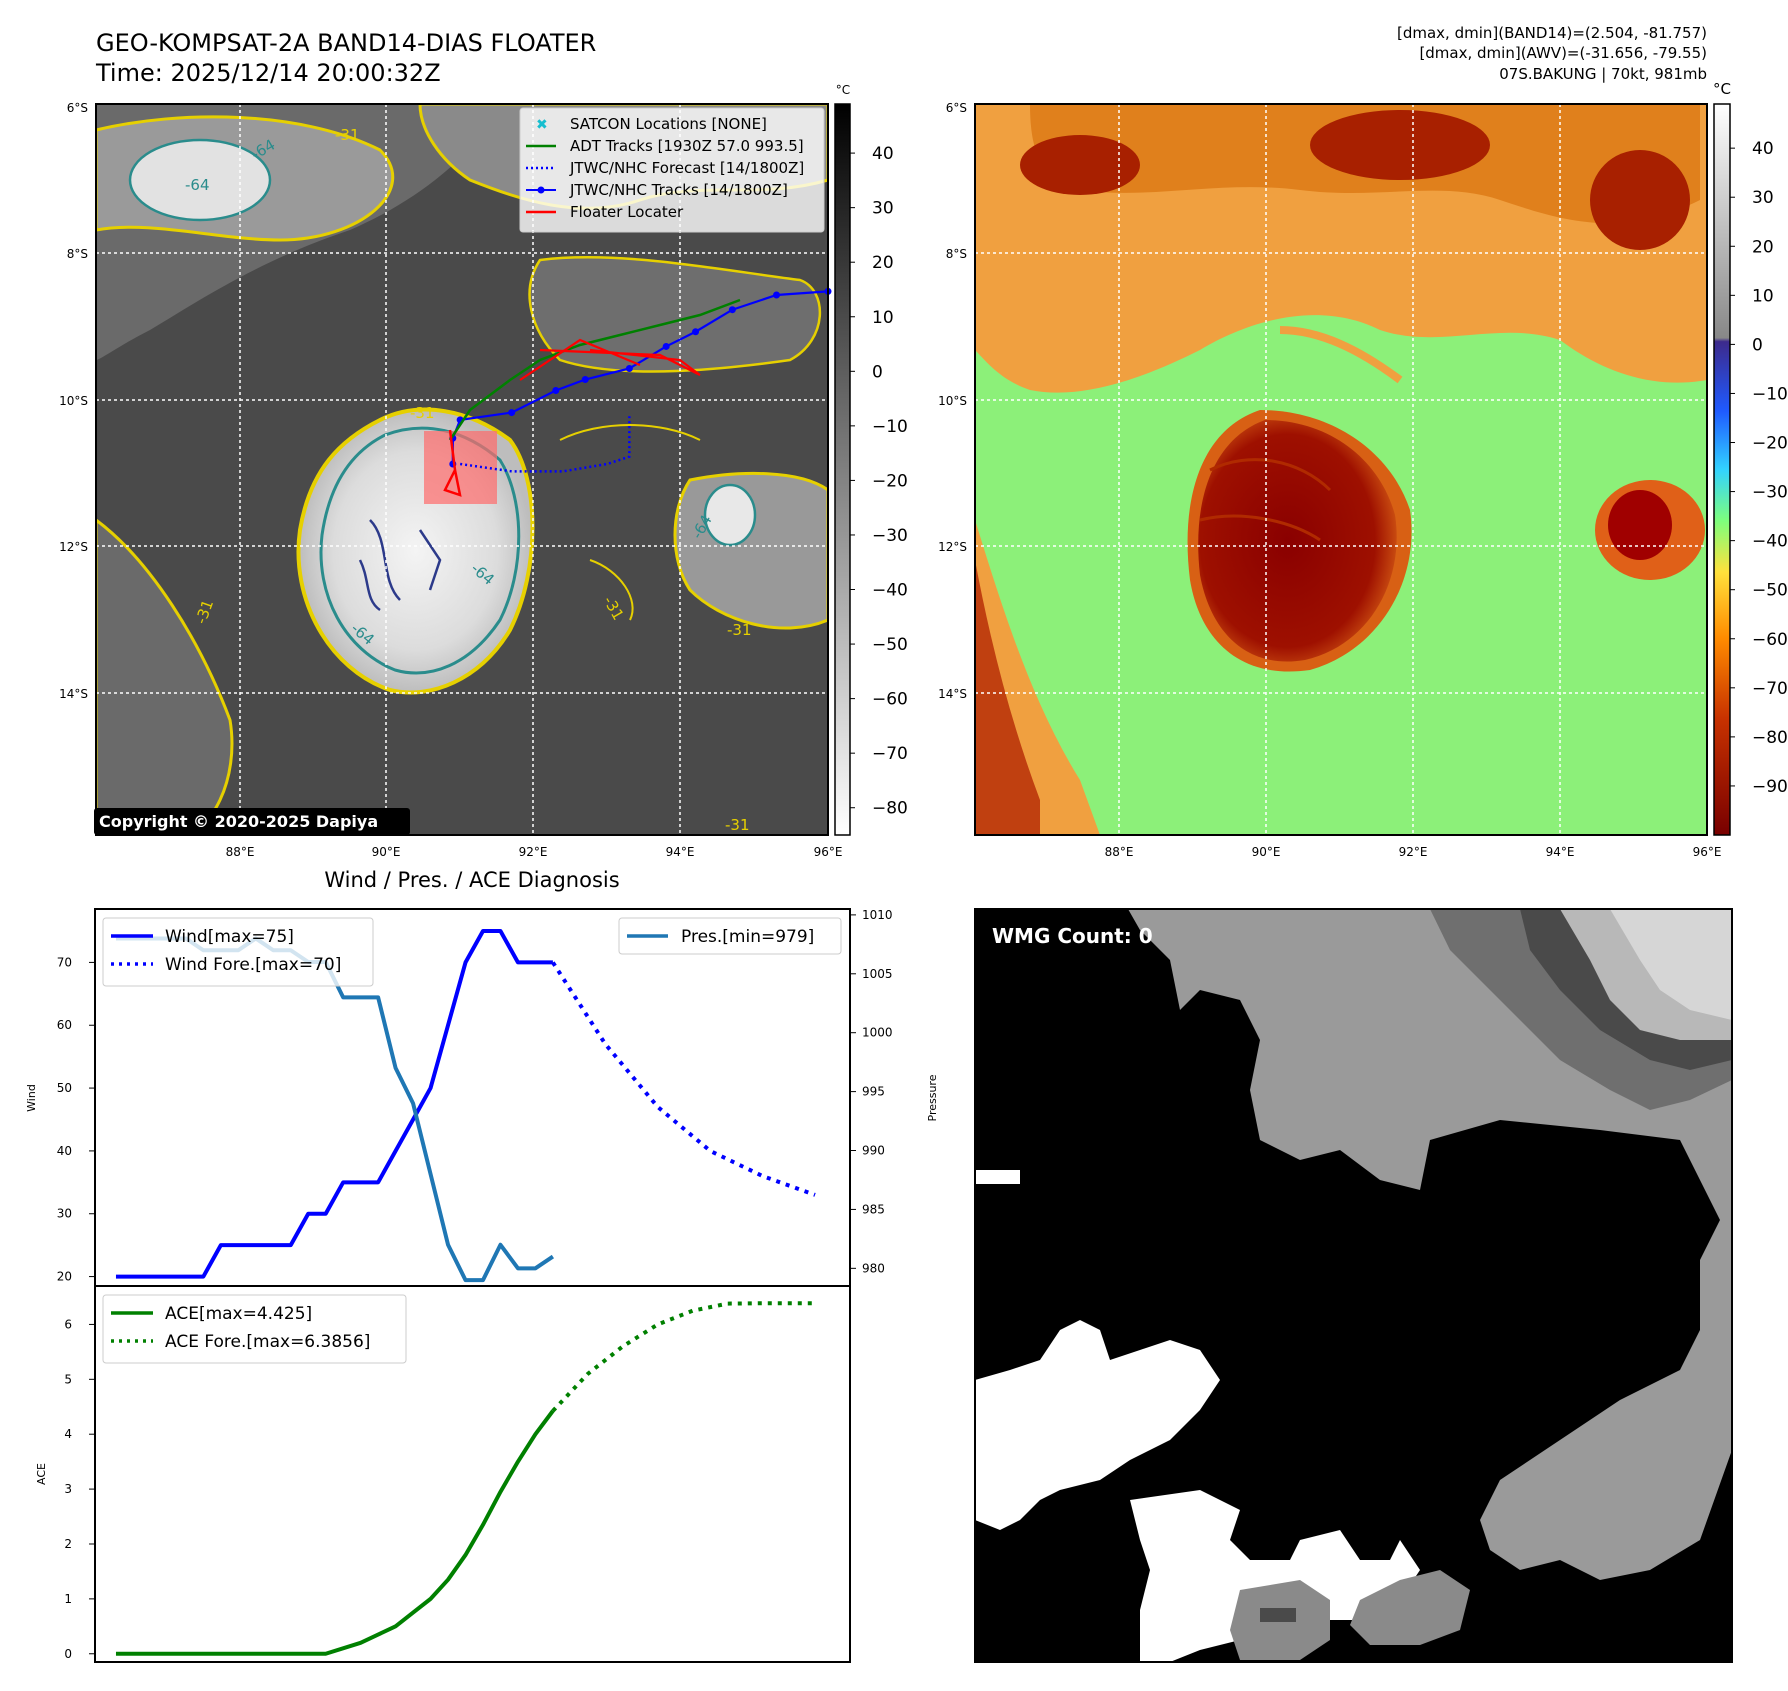  What do you see at coordinates (64, 1214) in the screenshot?
I see `y-tick-label: 30` at bounding box center [64, 1214].